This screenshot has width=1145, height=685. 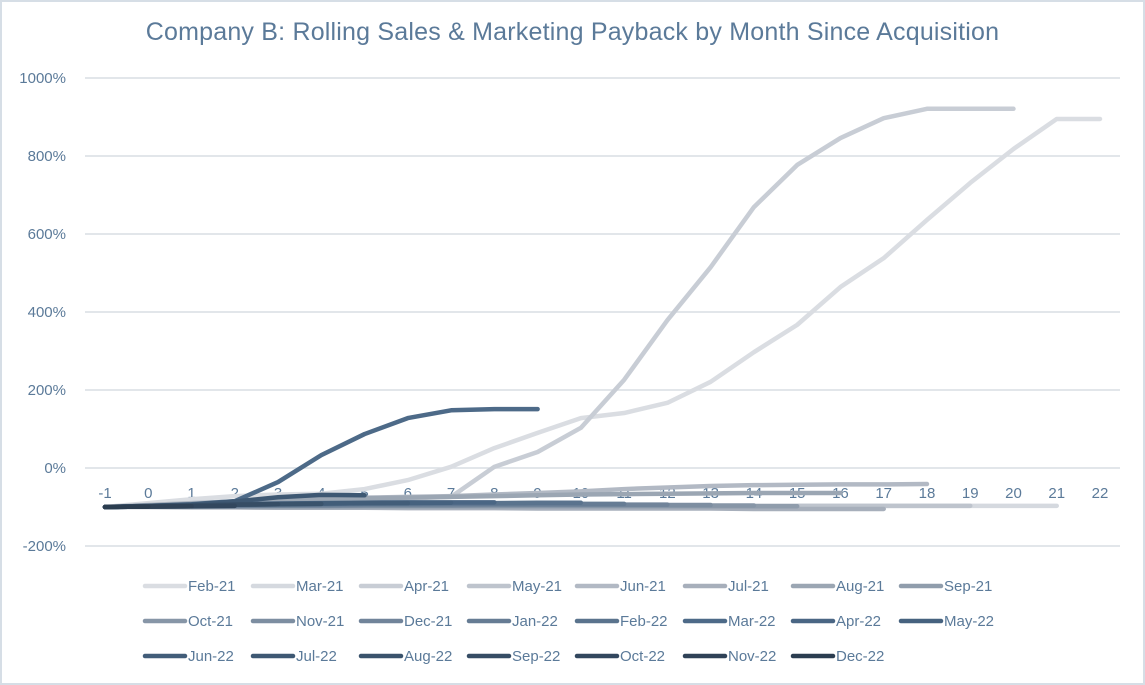 What do you see at coordinates (860, 586) in the screenshot?
I see `legend-label: Aug-21` at bounding box center [860, 586].